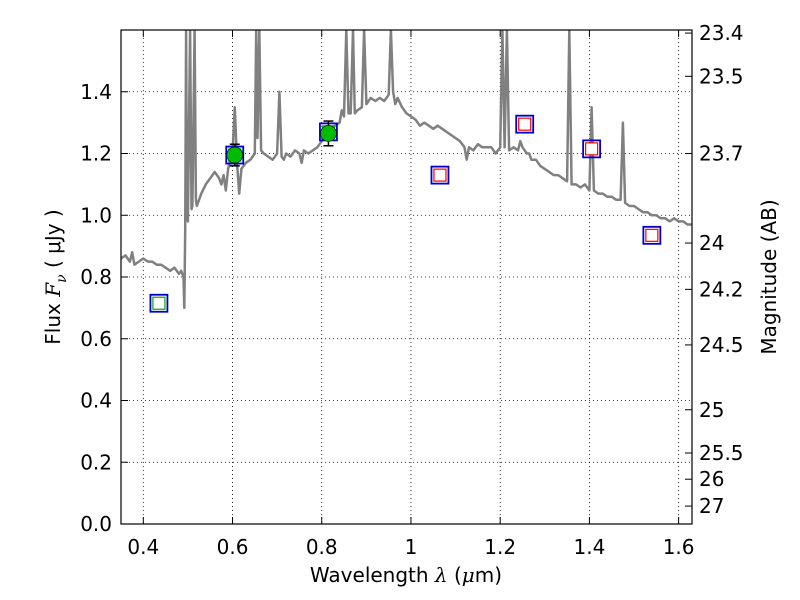  I want to click on y2-tick-label: 24.2, so click(721, 289).